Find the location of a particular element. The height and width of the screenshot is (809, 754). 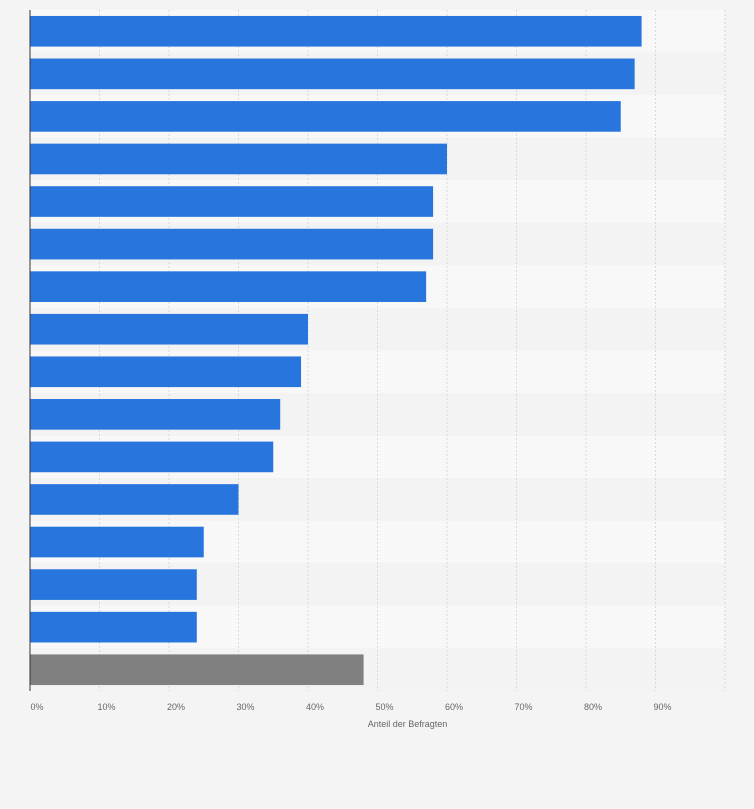

x-tick-label: 70% is located at coordinates (523, 707).